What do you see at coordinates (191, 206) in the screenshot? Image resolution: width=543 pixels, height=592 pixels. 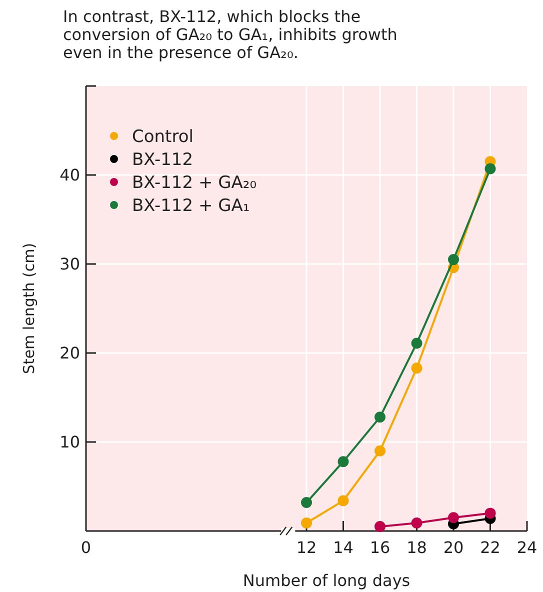 I see `legend-label: BX-112 + GA₁` at bounding box center [191, 206].